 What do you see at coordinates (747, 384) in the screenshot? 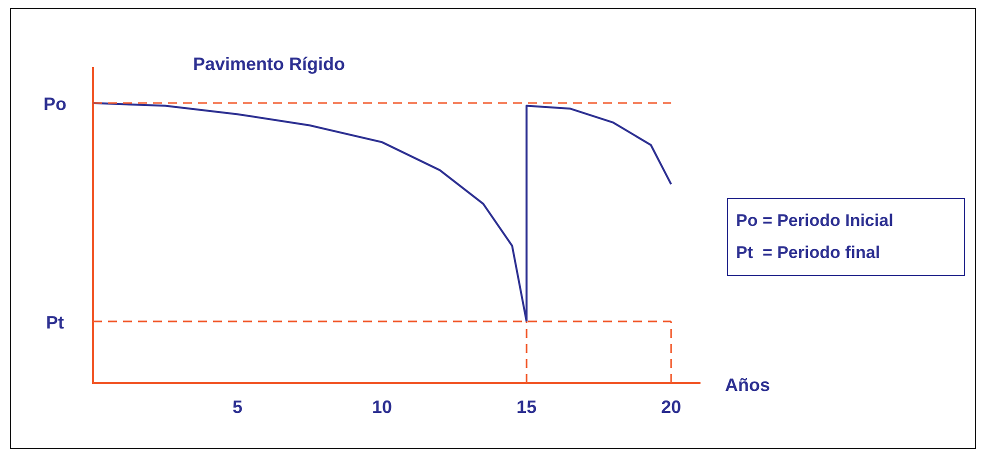
I see `x-axis-title: Años` at bounding box center [747, 384].